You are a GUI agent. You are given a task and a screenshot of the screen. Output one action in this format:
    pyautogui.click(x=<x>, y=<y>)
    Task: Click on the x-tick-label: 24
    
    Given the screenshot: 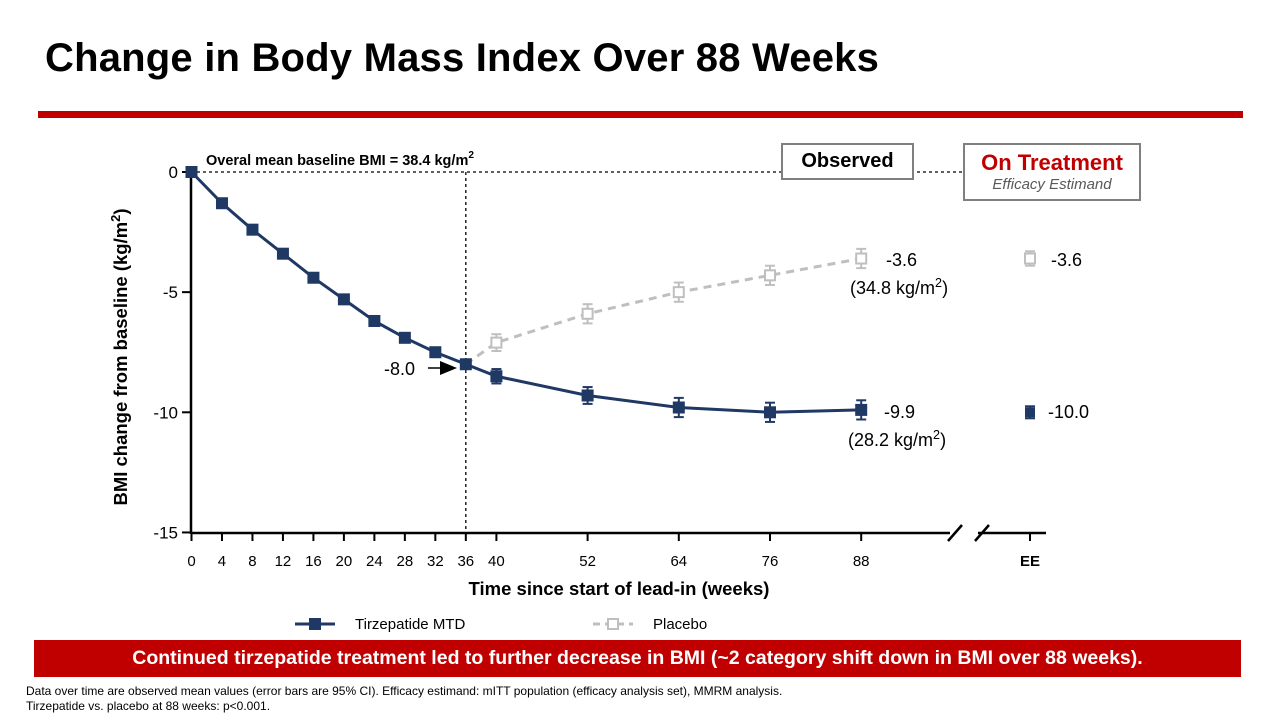 What is the action you would take?
    pyautogui.click(x=374, y=561)
    